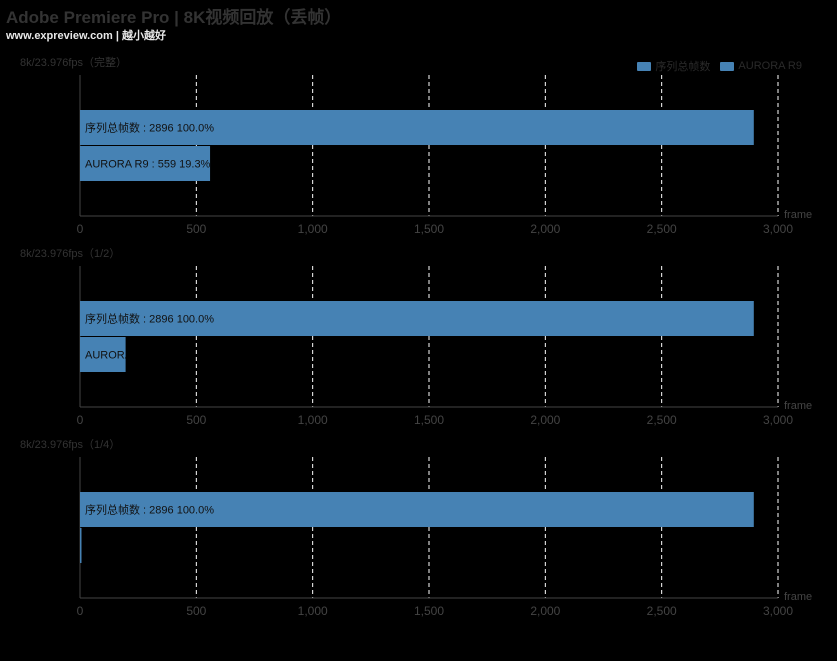  What do you see at coordinates (80, 420) in the screenshot?
I see `panel-2-tick-label-0: 0` at bounding box center [80, 420].